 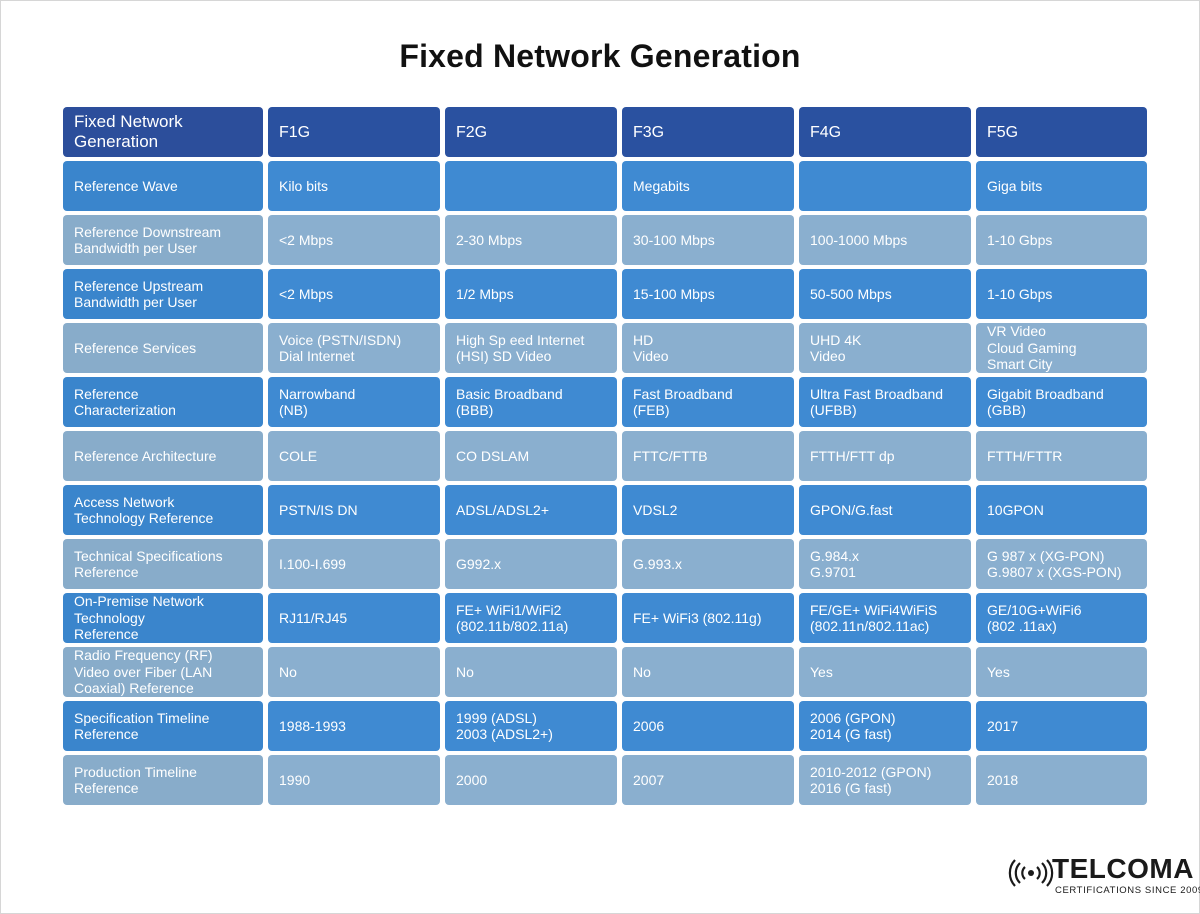 What do you see at coordinates (885, 402) in the screenshot?
I see `row-value-cell: Ultra Fast Broadband (UFBB)` at bounding box center [885, 402].